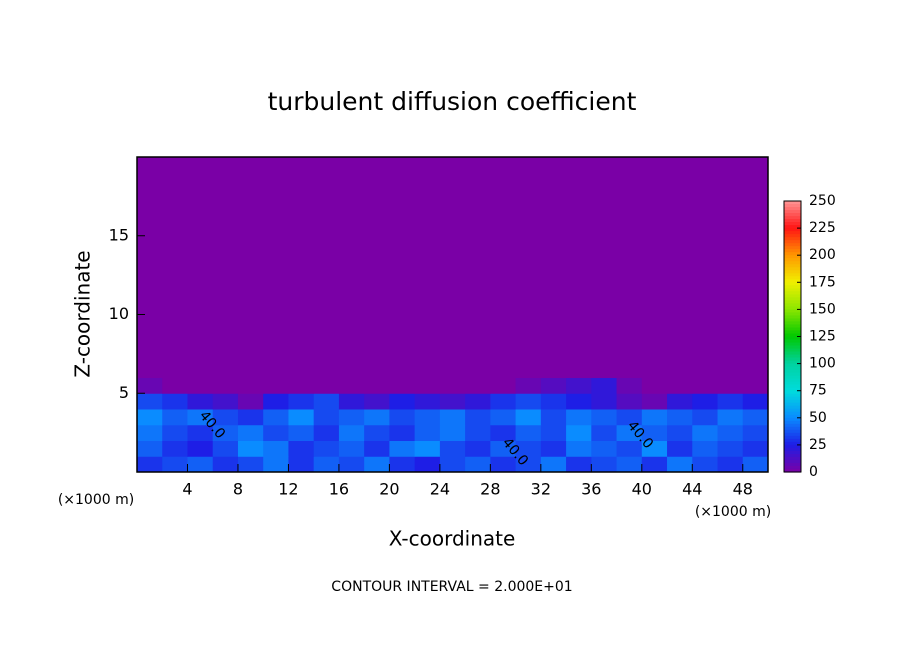 This screenshot has height=654, width=904. Describe the element at coordinates (452, 101) in the screenshot. I see `chart-title: turbulent diffusion coefficient` at that location.